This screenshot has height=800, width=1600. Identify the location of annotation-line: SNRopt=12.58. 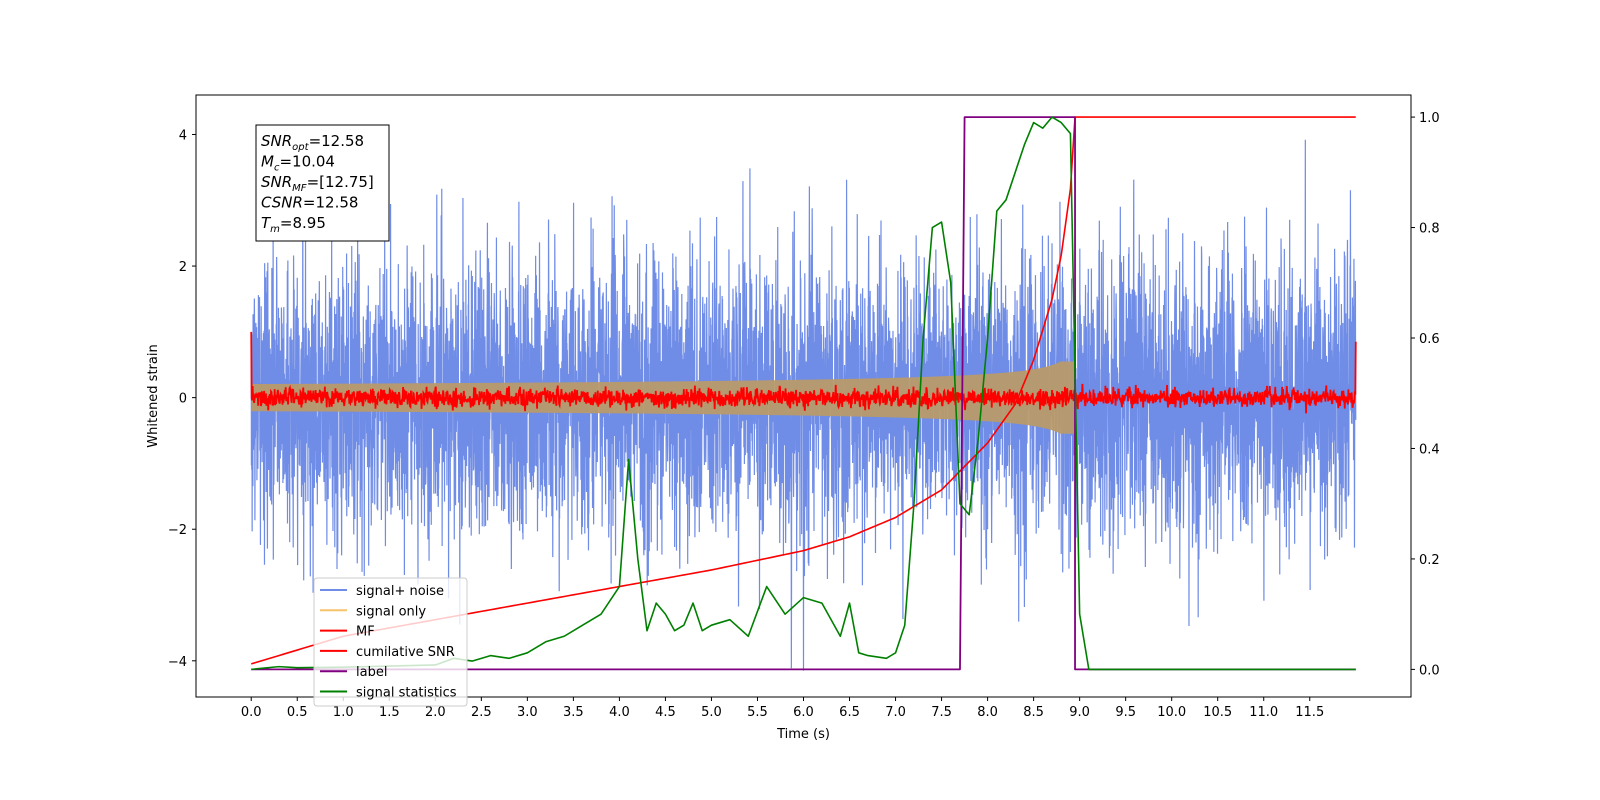
(312, 142).